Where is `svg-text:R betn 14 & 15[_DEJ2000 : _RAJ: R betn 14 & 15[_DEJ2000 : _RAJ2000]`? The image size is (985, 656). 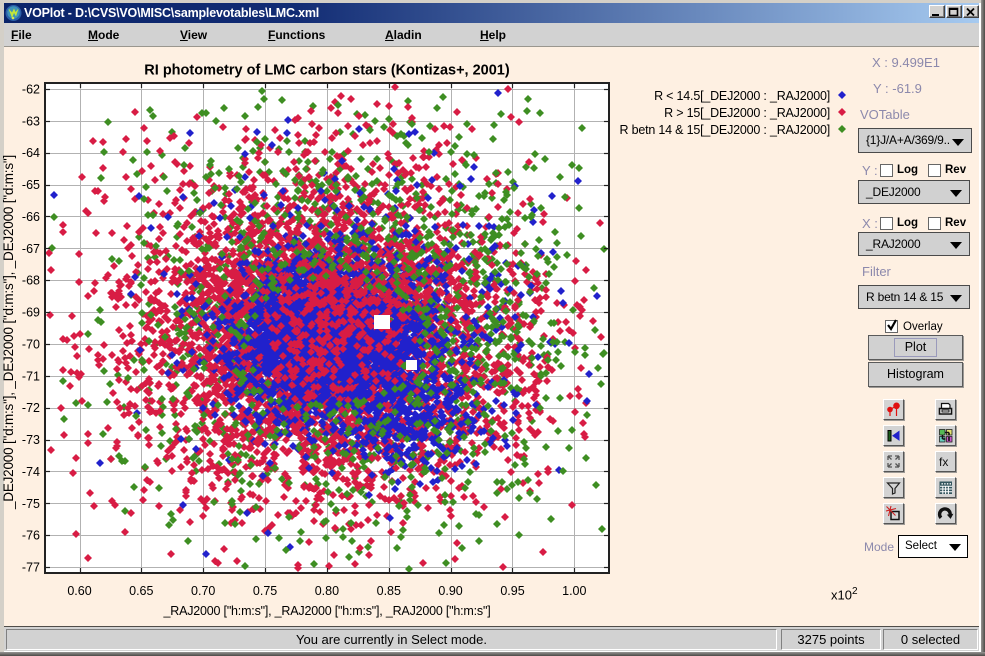 svg-text:R betn 14 & 15[_DEJ2000 : _RAJ: R betn 14 & 15[_DEJ2000 : _RAJ2000] is located at coordinates (724, 130).